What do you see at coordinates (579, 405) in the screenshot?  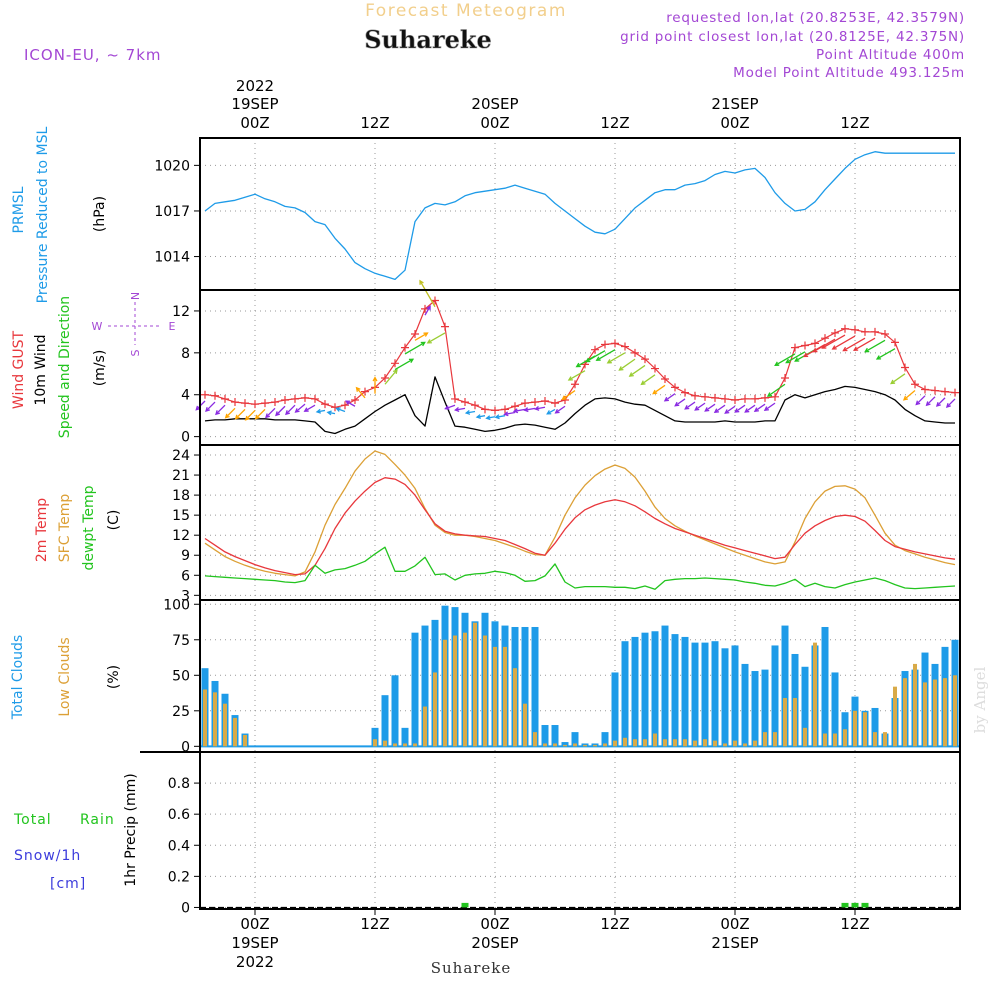 I see `wind-speed-line` at bounding box center [579, 405].